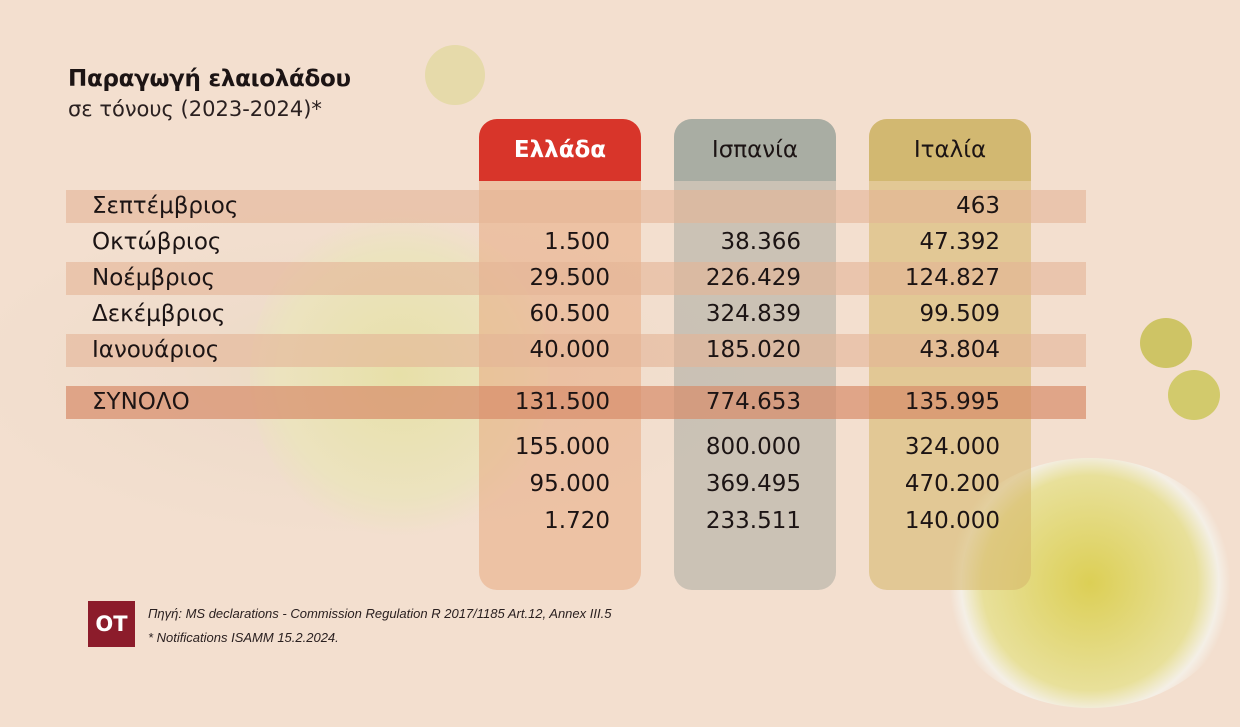 This screenshot has width=1240, height=727. I want to click on ot-logo: OT, so click(111, 624).